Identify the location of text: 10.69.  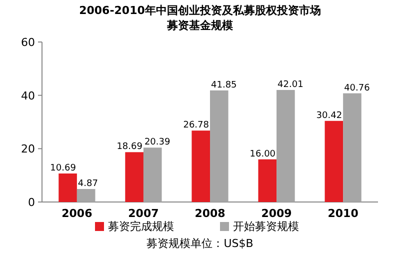
(63, 168).